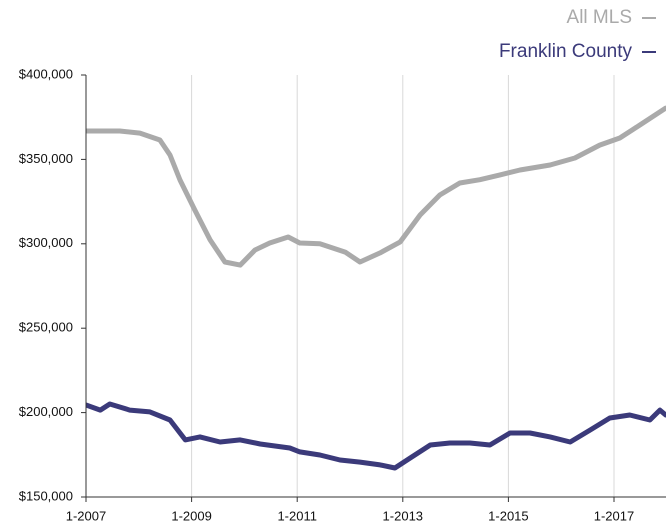 This screenshot has height=527, width=666. What do you see at coordinates (376, 436) in the screenshot?
I see `series-line` at bounding box center [376, 436].